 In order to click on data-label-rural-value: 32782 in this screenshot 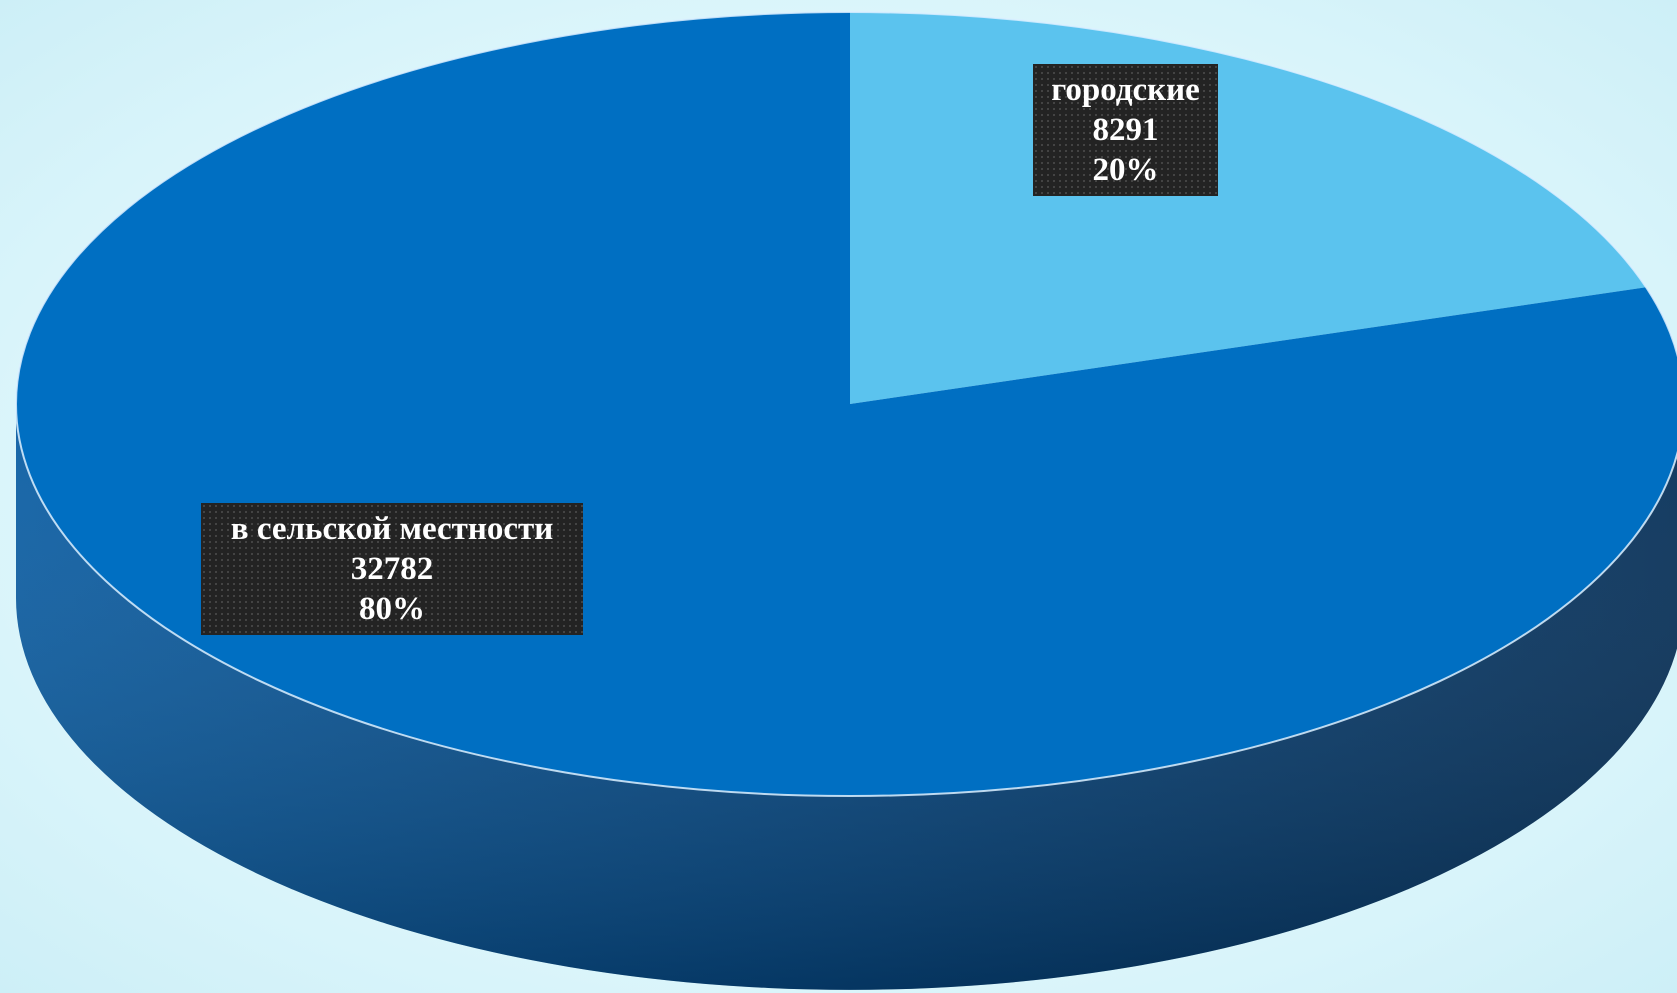, I will do `click(392, 569)`.